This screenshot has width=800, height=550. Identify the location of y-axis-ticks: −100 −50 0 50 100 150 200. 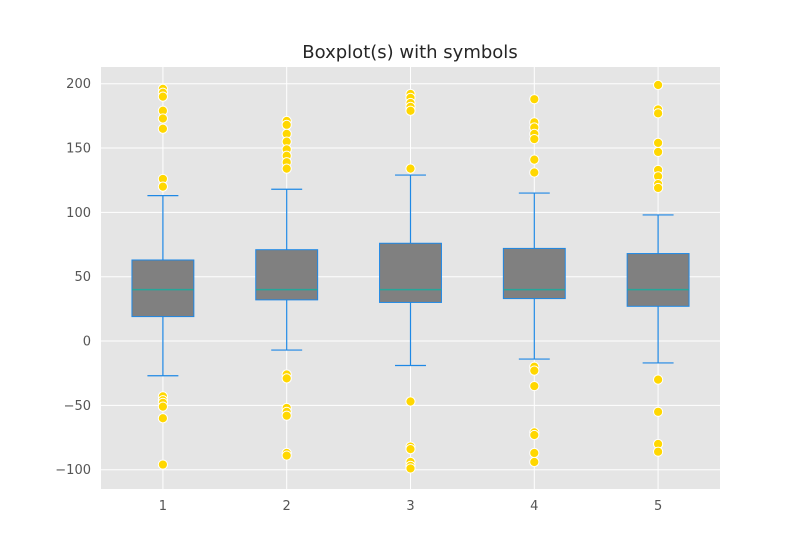
(73, 277).